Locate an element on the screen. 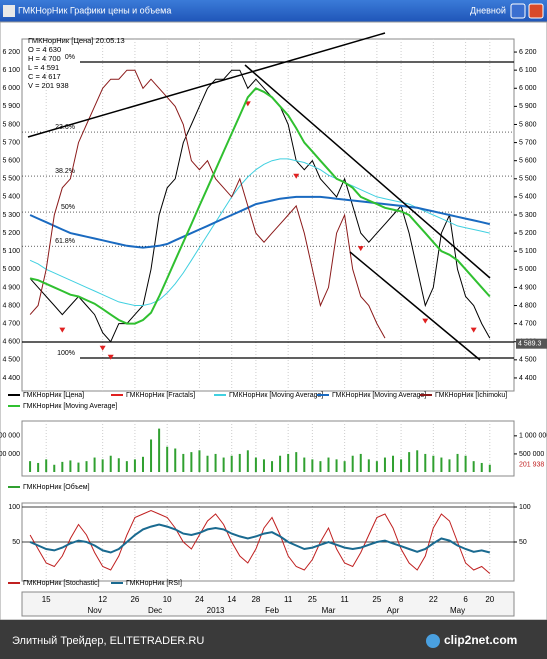 The image size is (547, 659). month-label: Feb is located at coordinates (272, 610).